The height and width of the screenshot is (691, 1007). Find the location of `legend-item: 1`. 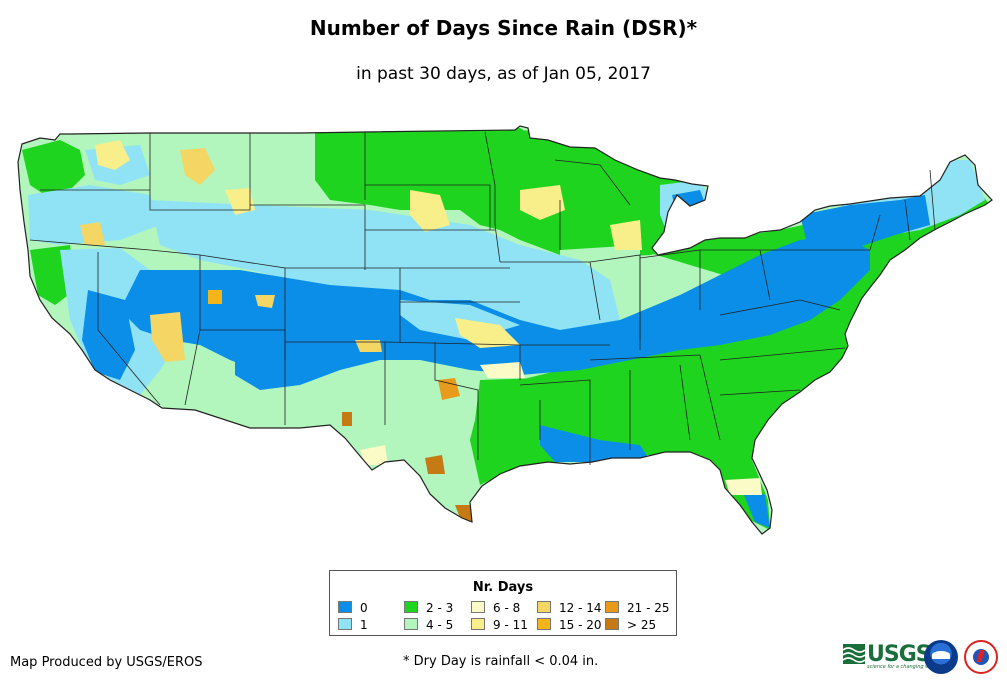

legend-item: 1 is located at coordinates (353, 625).